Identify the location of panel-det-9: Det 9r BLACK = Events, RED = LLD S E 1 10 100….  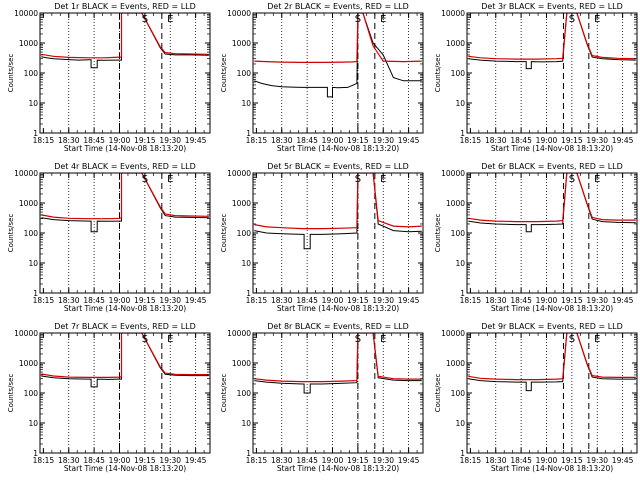
(536, 397).